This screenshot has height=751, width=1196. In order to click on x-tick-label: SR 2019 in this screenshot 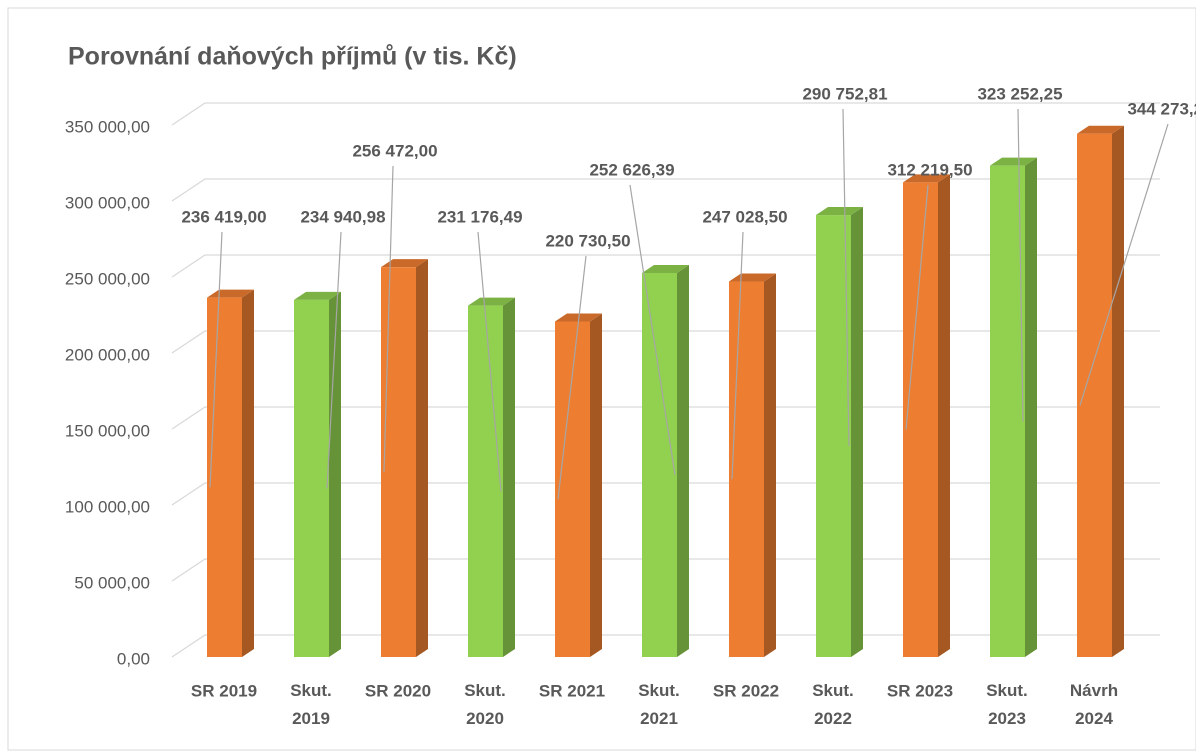, I will do `click(224, 690)`.